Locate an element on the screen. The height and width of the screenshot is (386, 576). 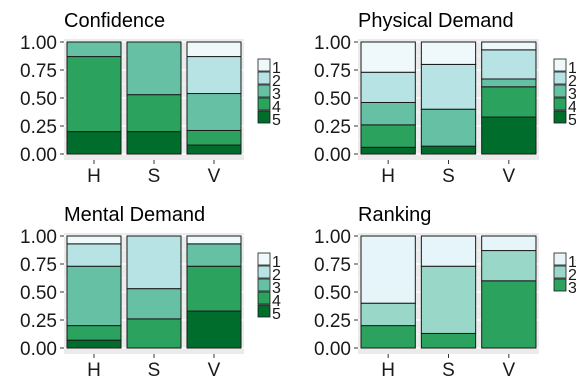
chart-title: Confidence is located at coordinates (114, 21).